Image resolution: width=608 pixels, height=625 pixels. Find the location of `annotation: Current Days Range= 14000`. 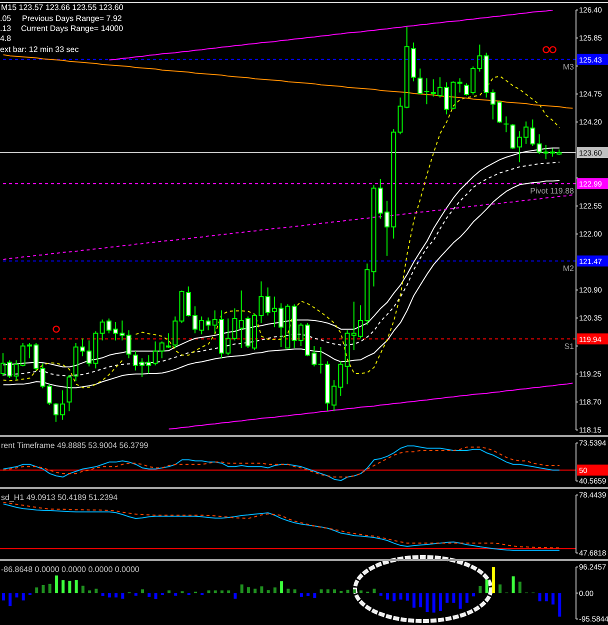

annotation: Current Days Range= 14000 is located at coordinates (72, 28).